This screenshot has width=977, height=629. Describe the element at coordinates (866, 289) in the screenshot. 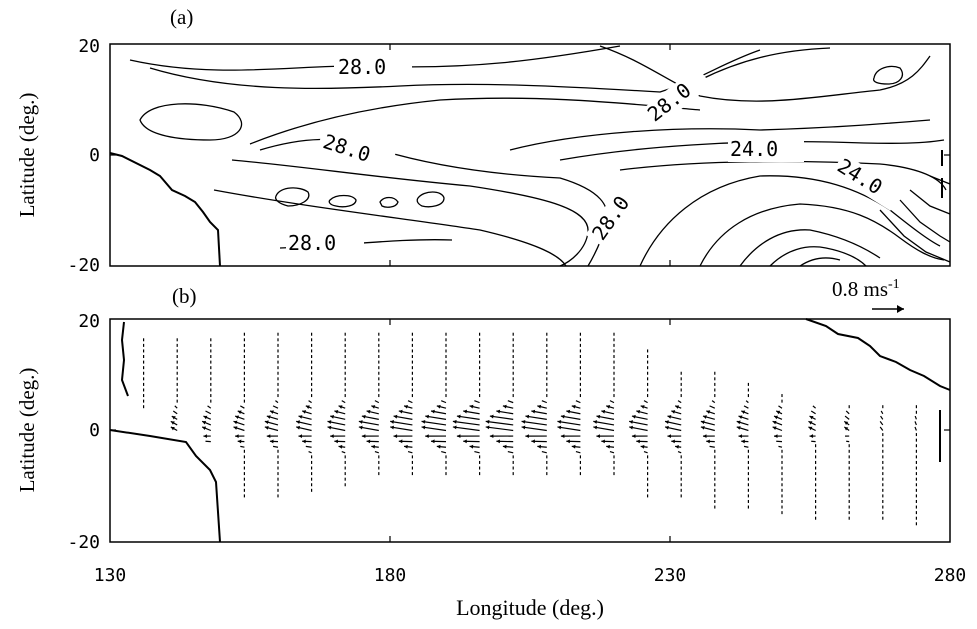

I see `reference-vector-label: 0.8 ms-1` at that location.